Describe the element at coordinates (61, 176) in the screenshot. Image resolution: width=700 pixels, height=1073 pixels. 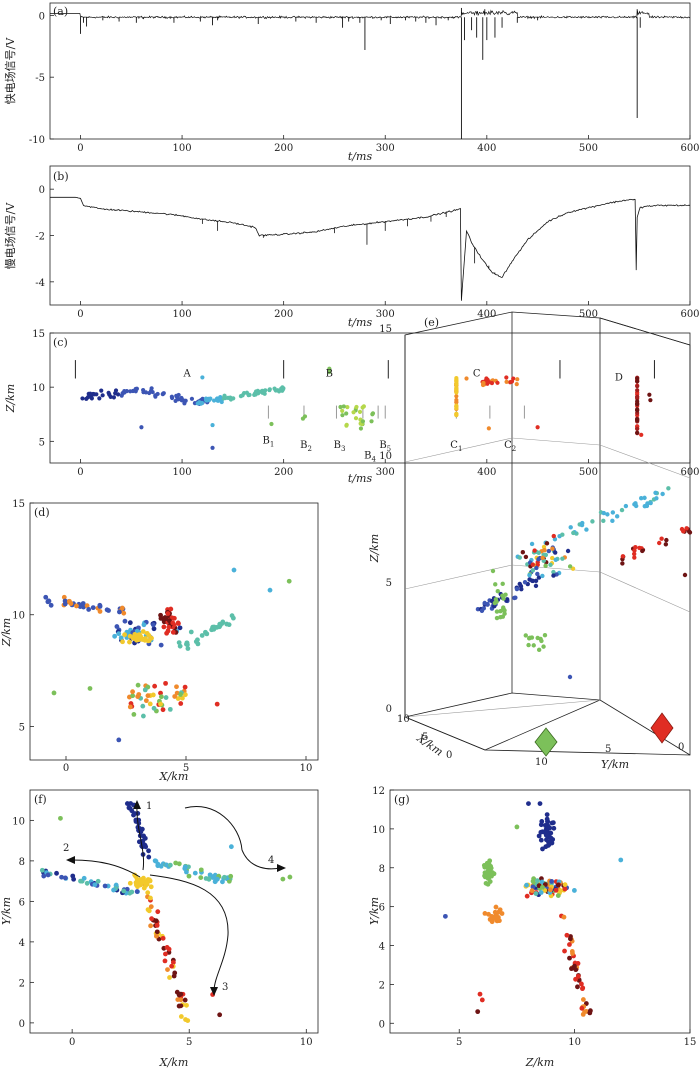
I see `panel-b-label: (b)` at that location.